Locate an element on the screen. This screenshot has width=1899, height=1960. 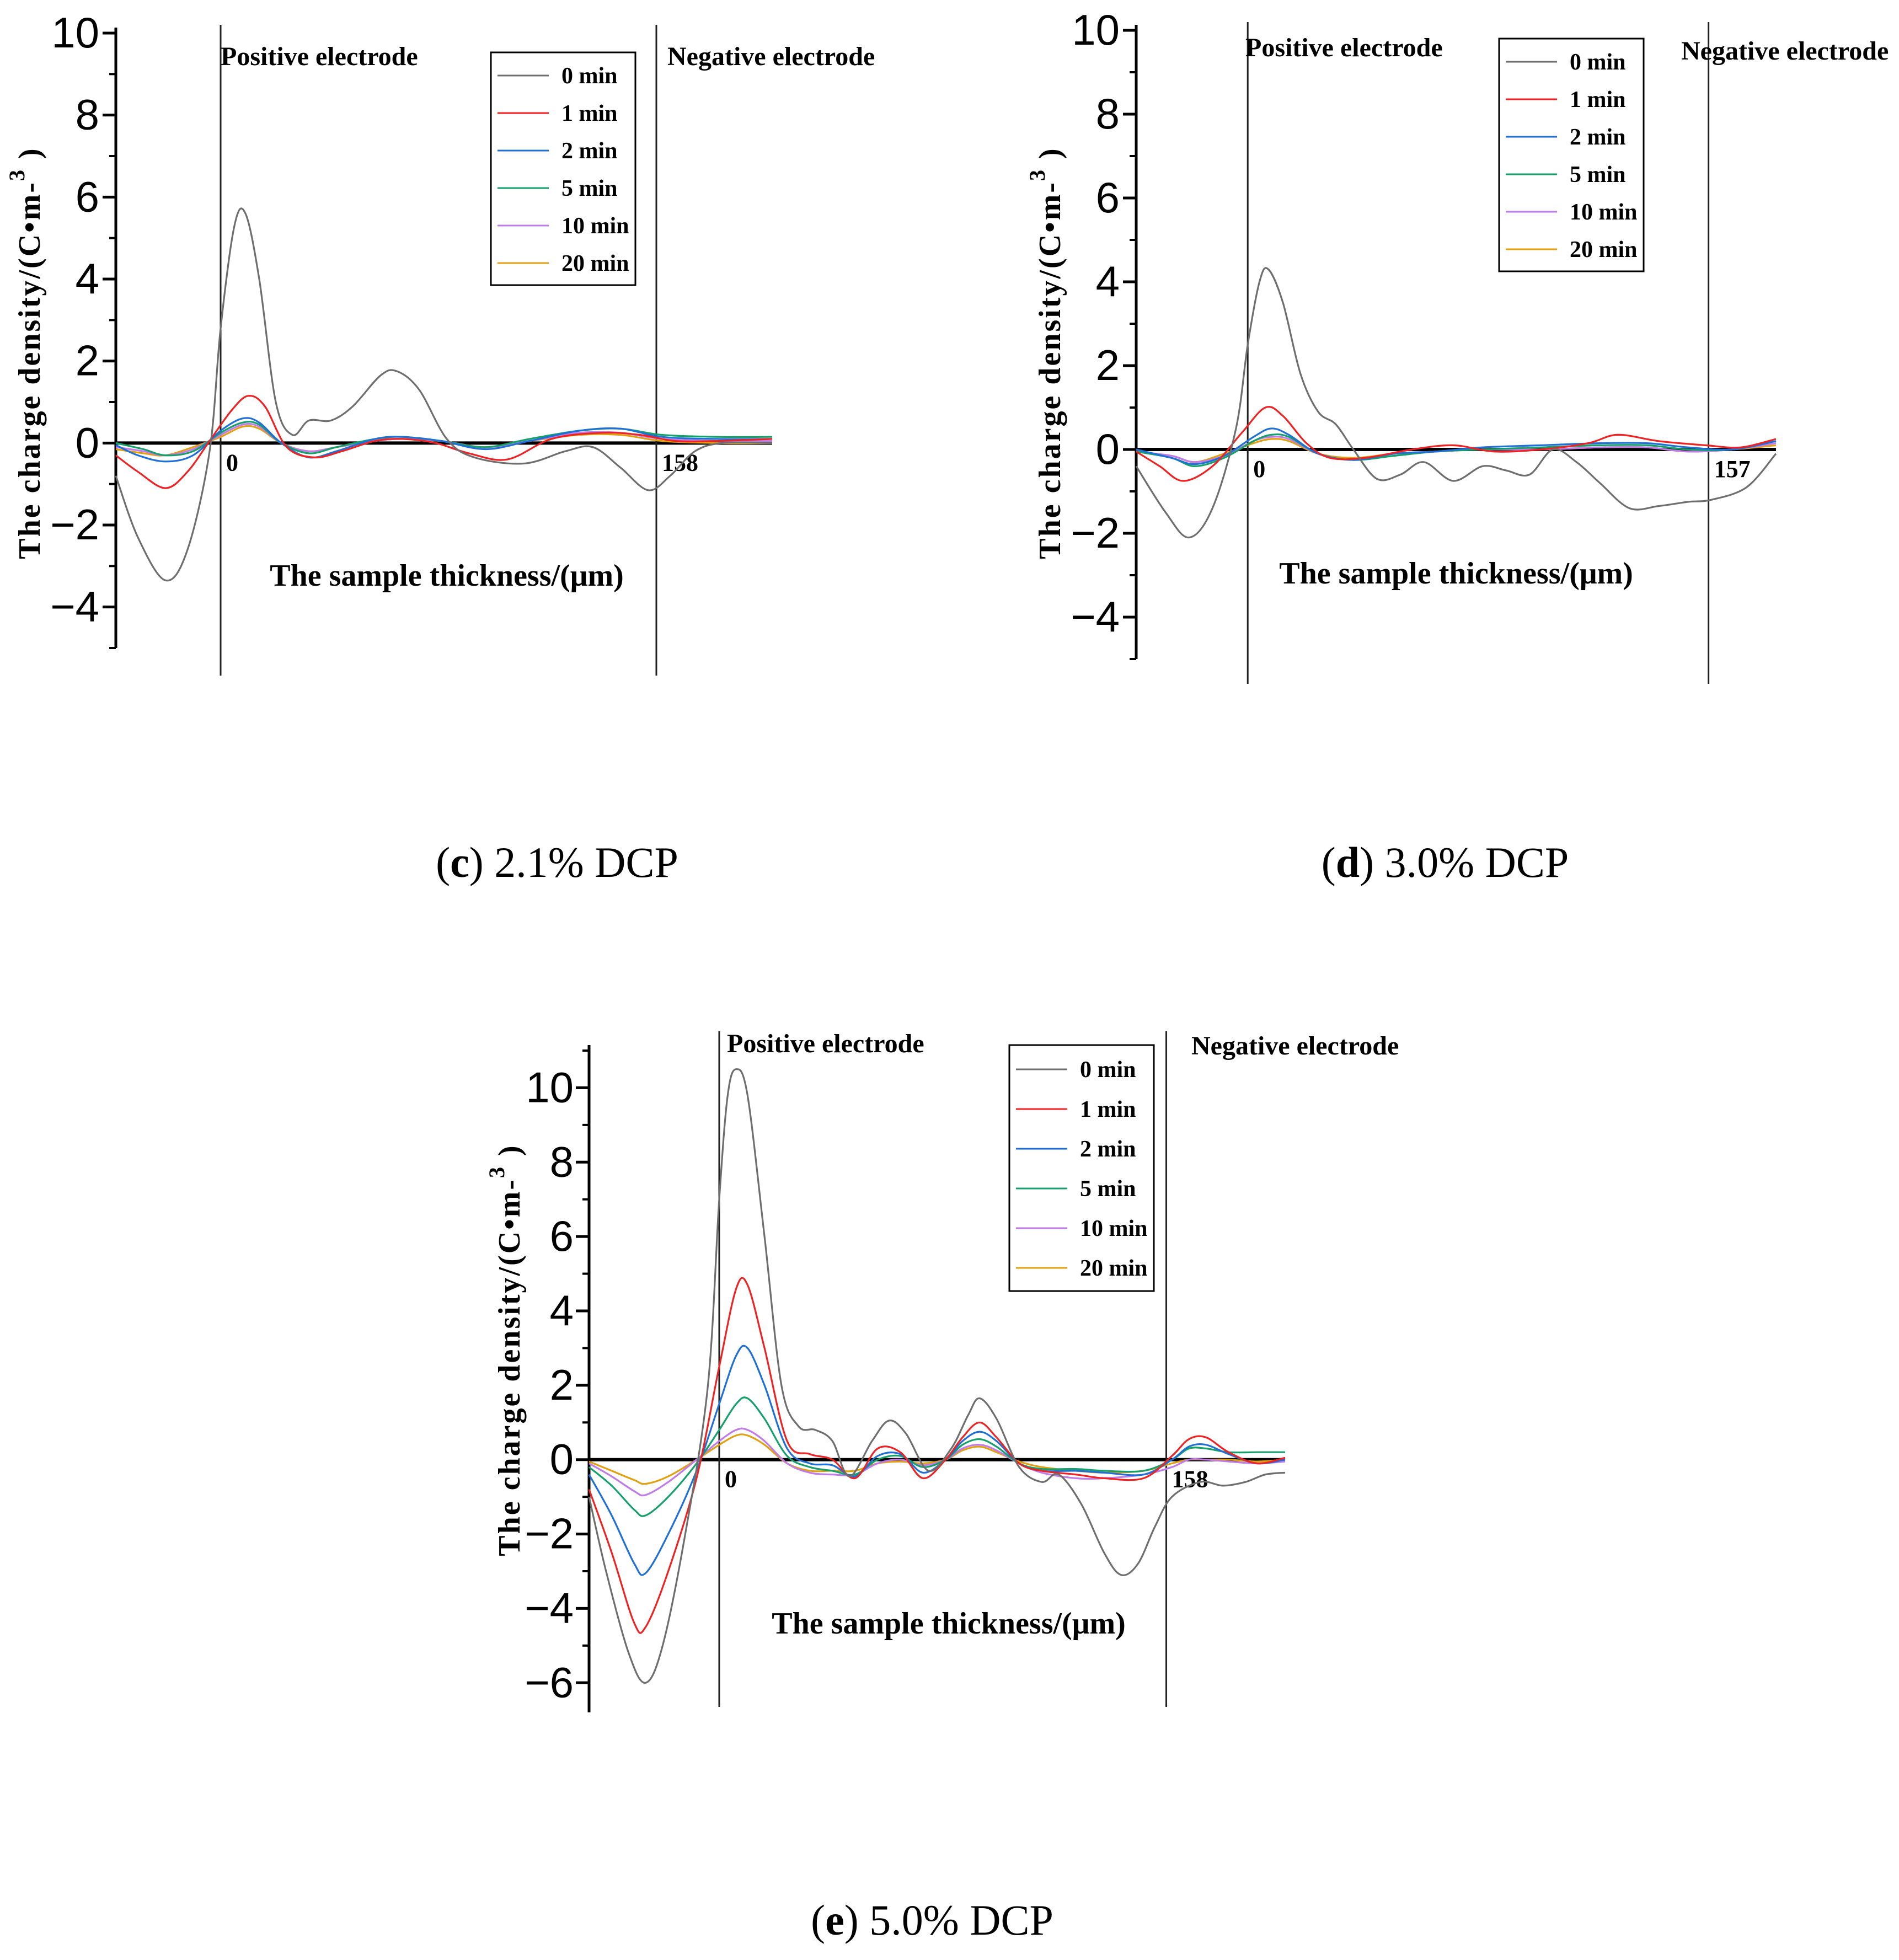
y-tick-label-e: 8 is located at coordinates (562, 1161).